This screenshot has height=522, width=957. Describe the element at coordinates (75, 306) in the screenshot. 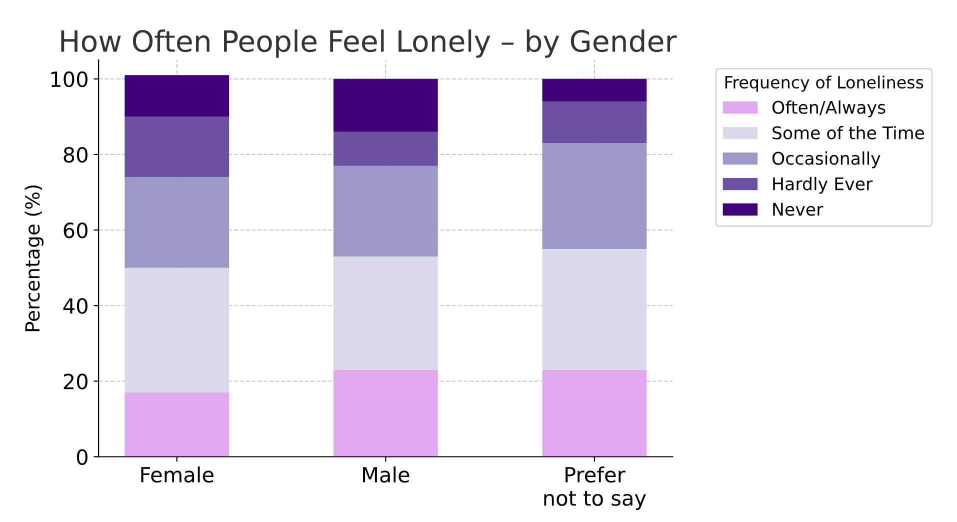

I see `y-tick-label: 40` at that location.